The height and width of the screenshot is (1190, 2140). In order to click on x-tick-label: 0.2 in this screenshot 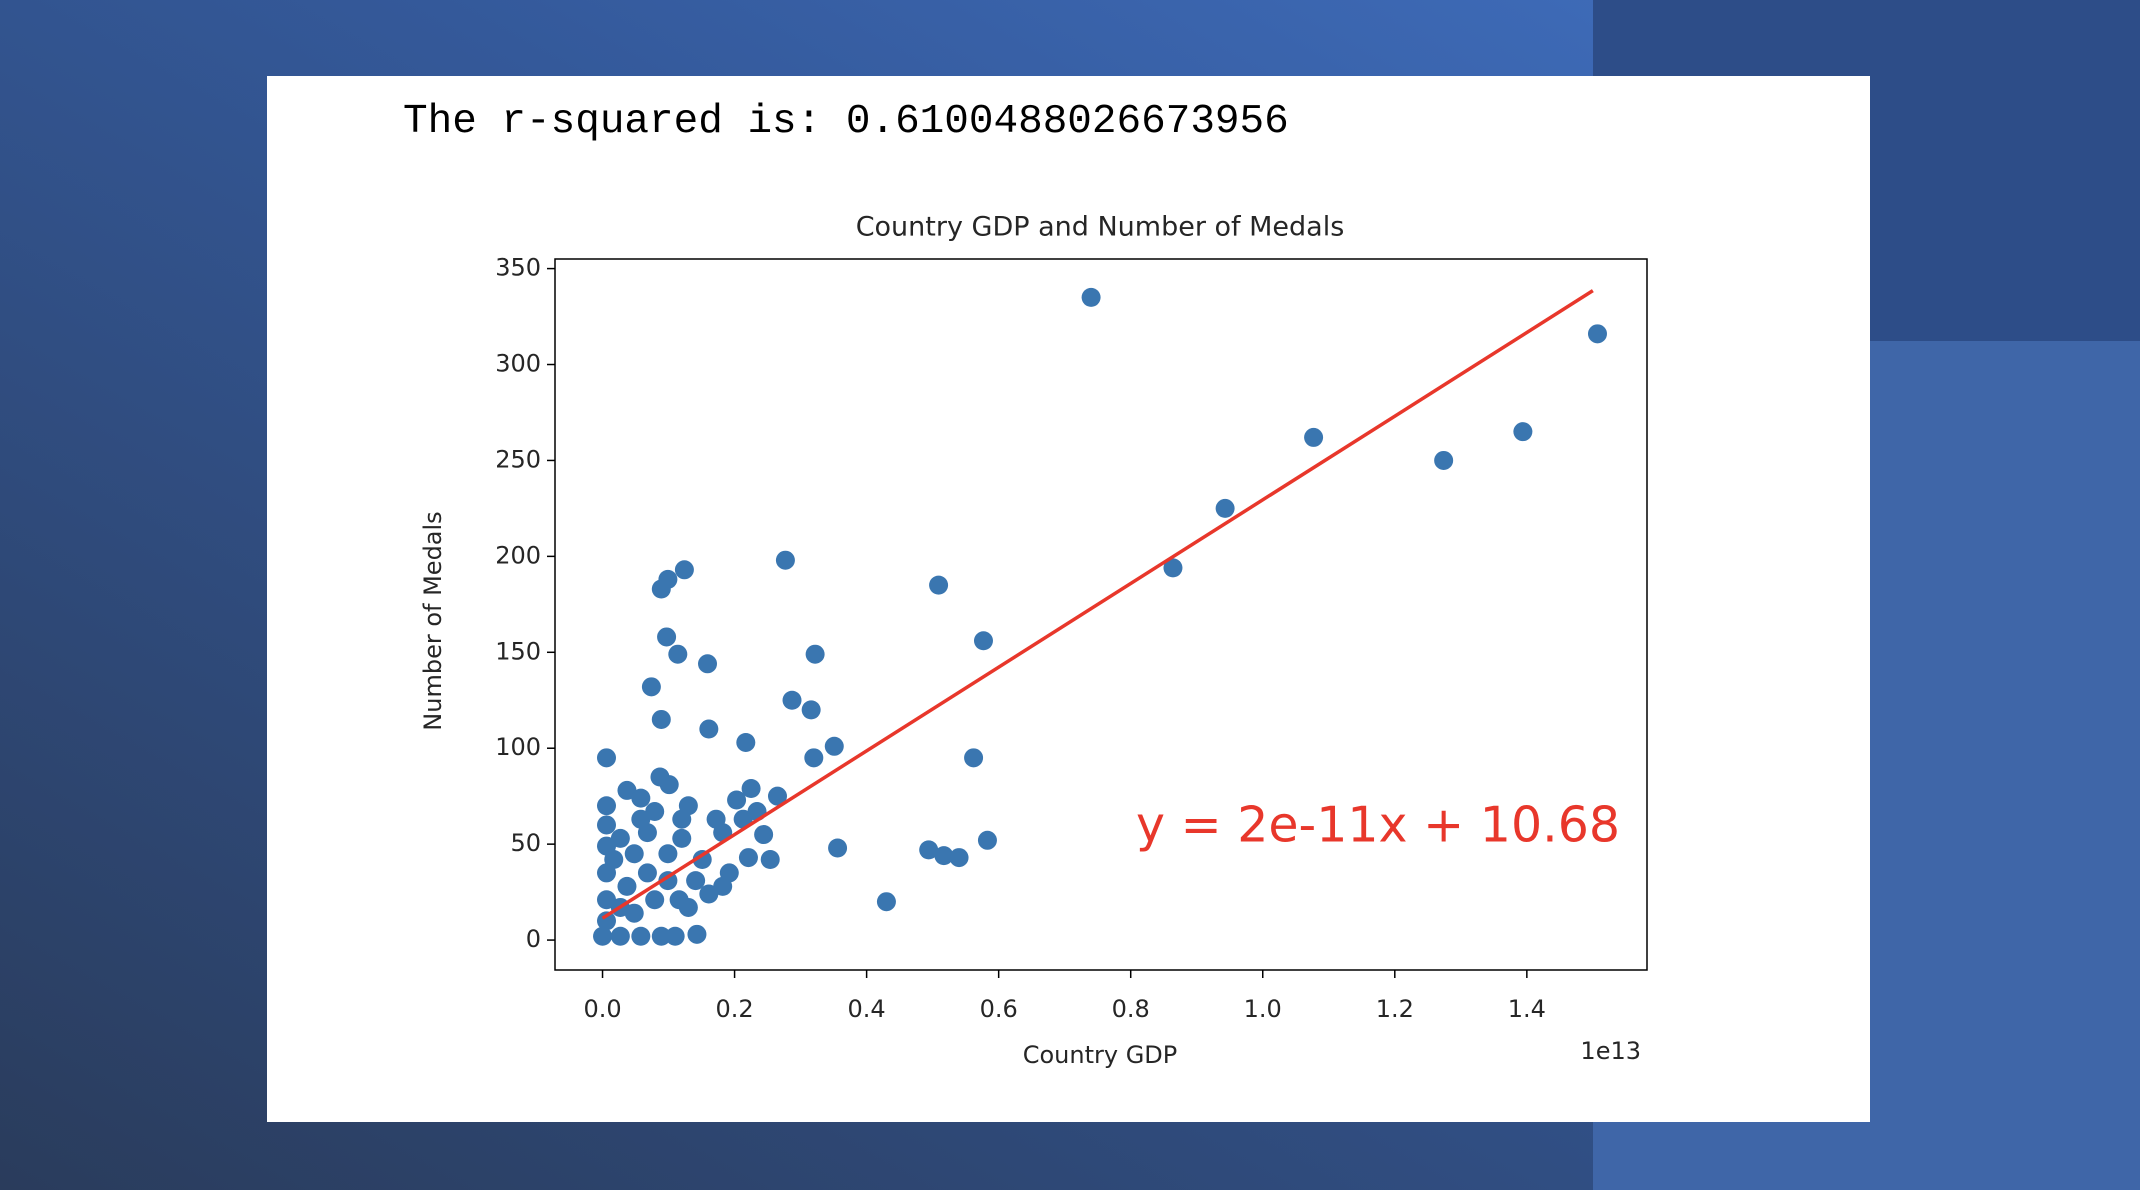, I will do `click(734, 1009)`.